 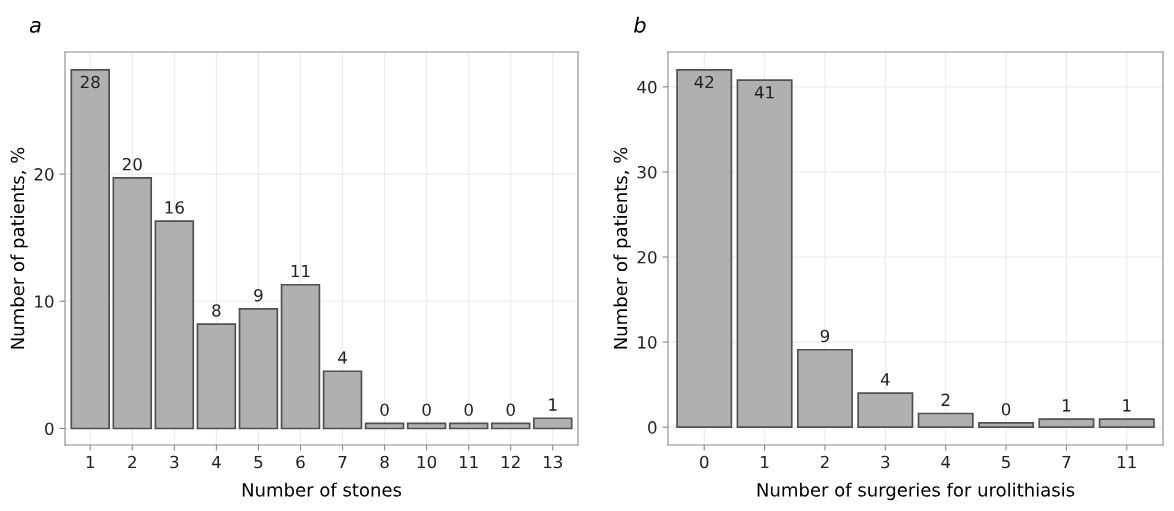 I want to click on y-tick-label: 30, so click(x=647, y=172).